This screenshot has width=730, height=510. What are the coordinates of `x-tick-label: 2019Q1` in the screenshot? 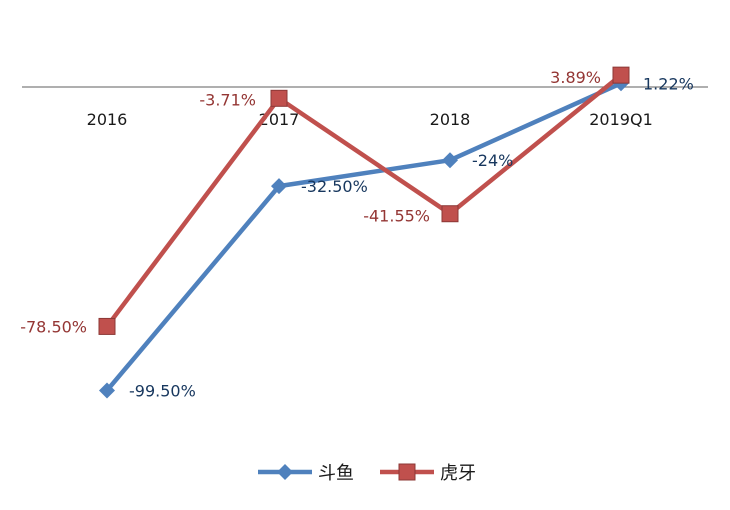 It's located at (621, 119).